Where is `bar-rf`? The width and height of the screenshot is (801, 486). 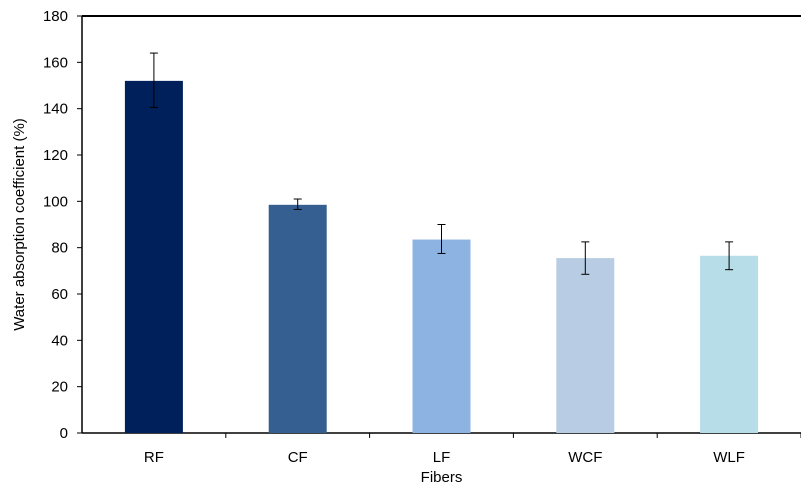
bar-rf is located at coordinates (153, 256).